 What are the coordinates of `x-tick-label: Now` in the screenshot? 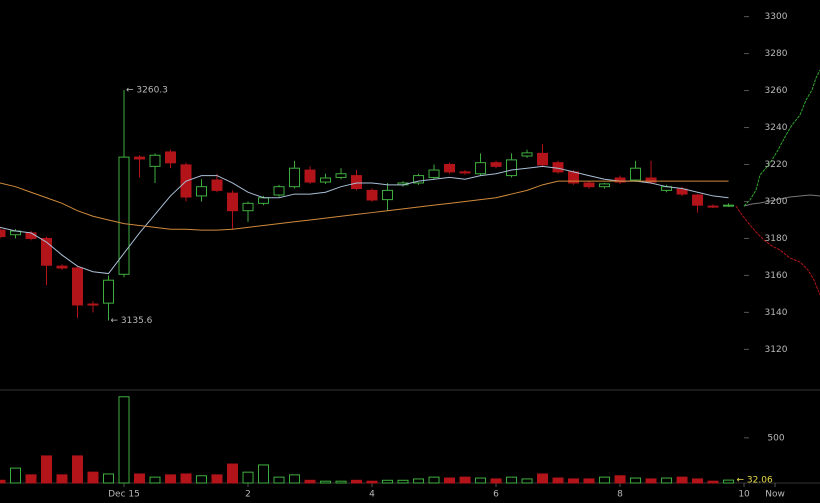 It's located at (775, 495).